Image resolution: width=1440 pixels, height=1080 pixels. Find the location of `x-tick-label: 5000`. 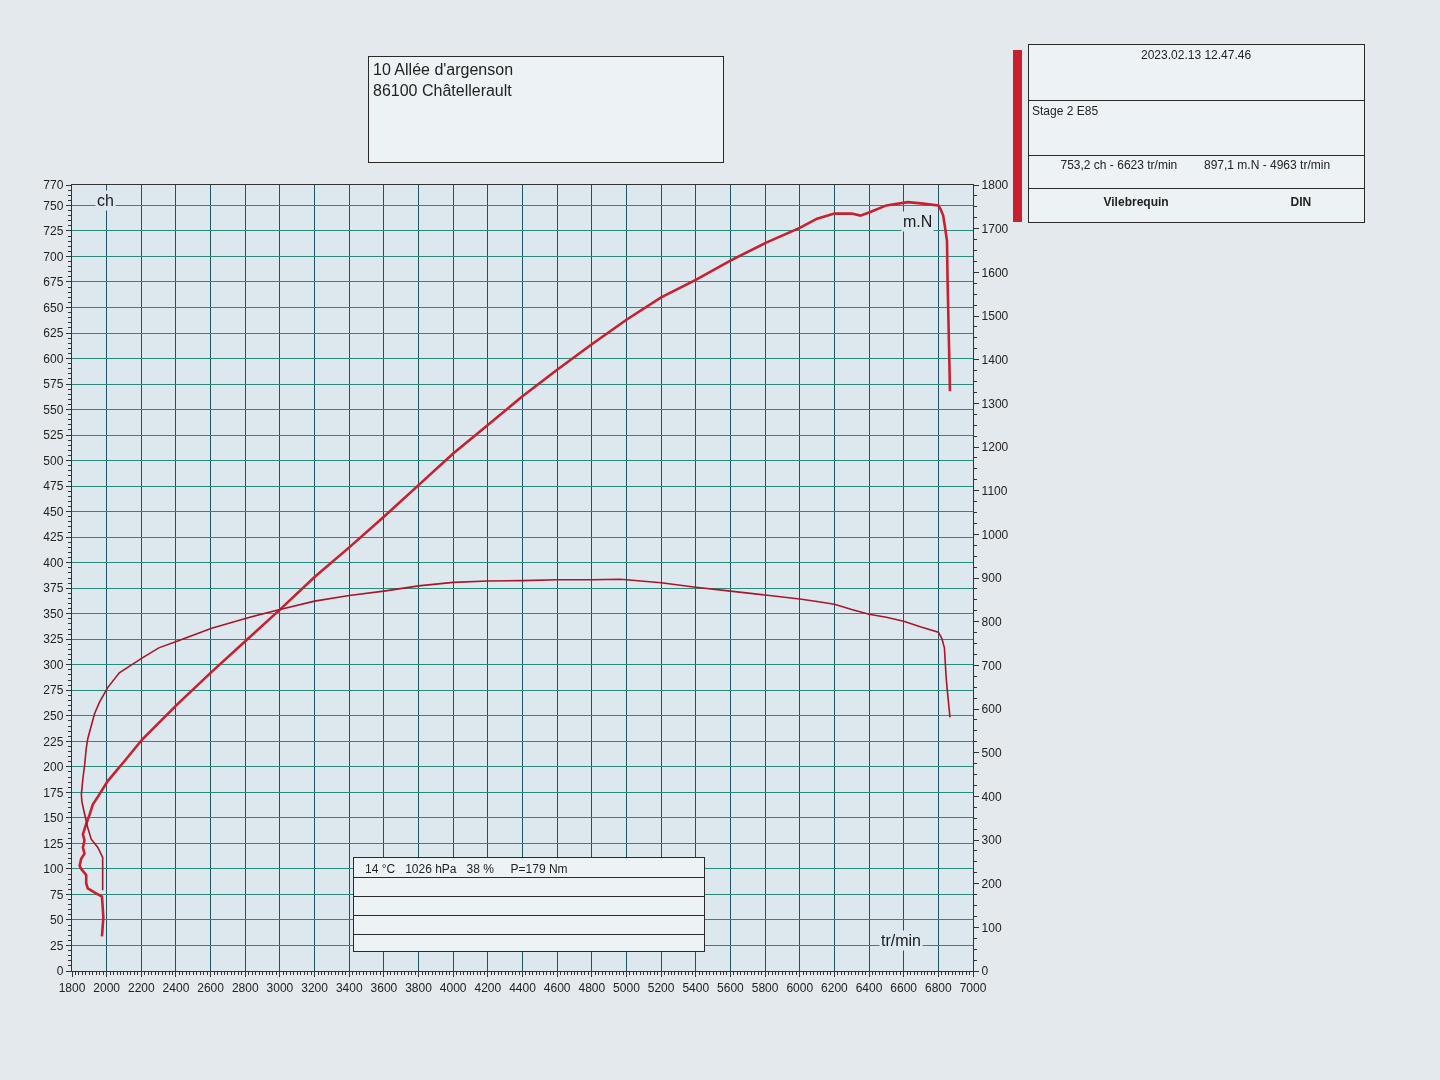

x-tick-label: 5000 is located at coordinates (627, 987).